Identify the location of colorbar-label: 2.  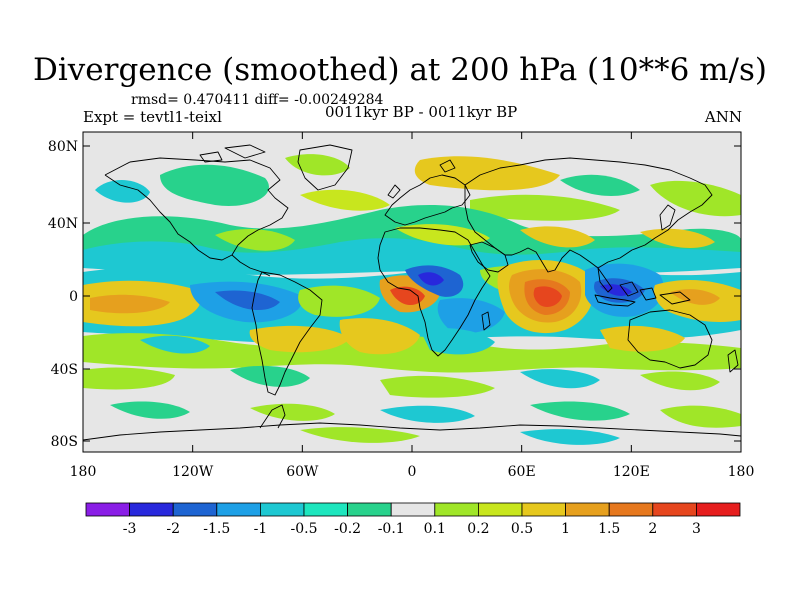
(652, 529).